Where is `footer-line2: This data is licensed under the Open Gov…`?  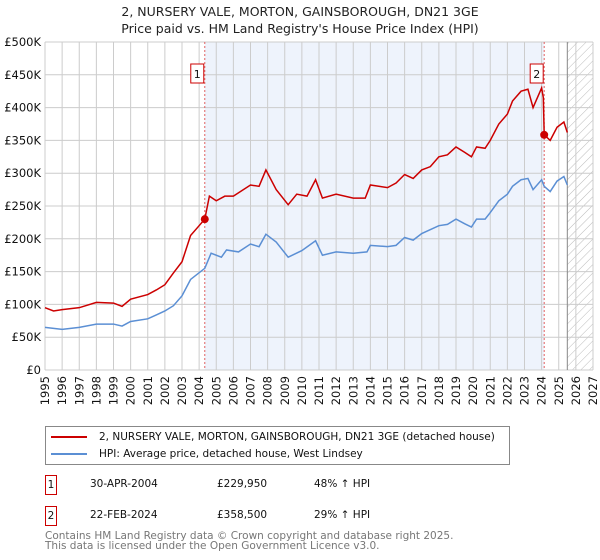
footer-line2: This data is licensed under the Open Gov… is located at coordinates (212, 546).